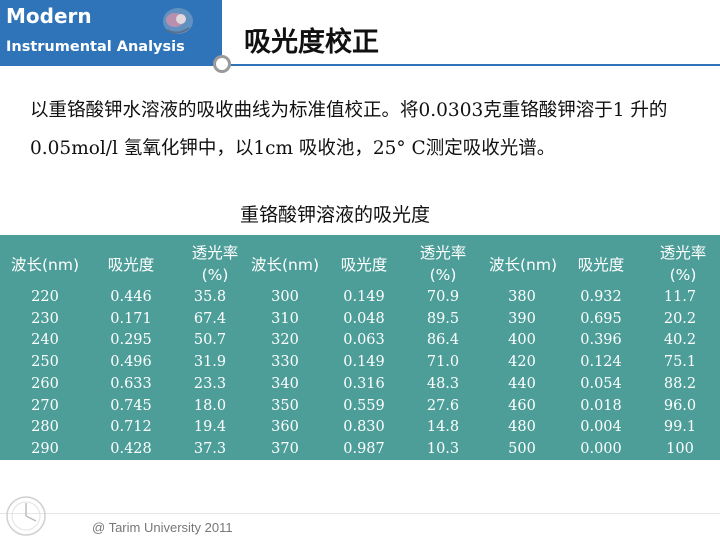 Image resolution: width=720 pixels, height=540 pixels. I want to click on table-cell: 250, so click(45, 362).